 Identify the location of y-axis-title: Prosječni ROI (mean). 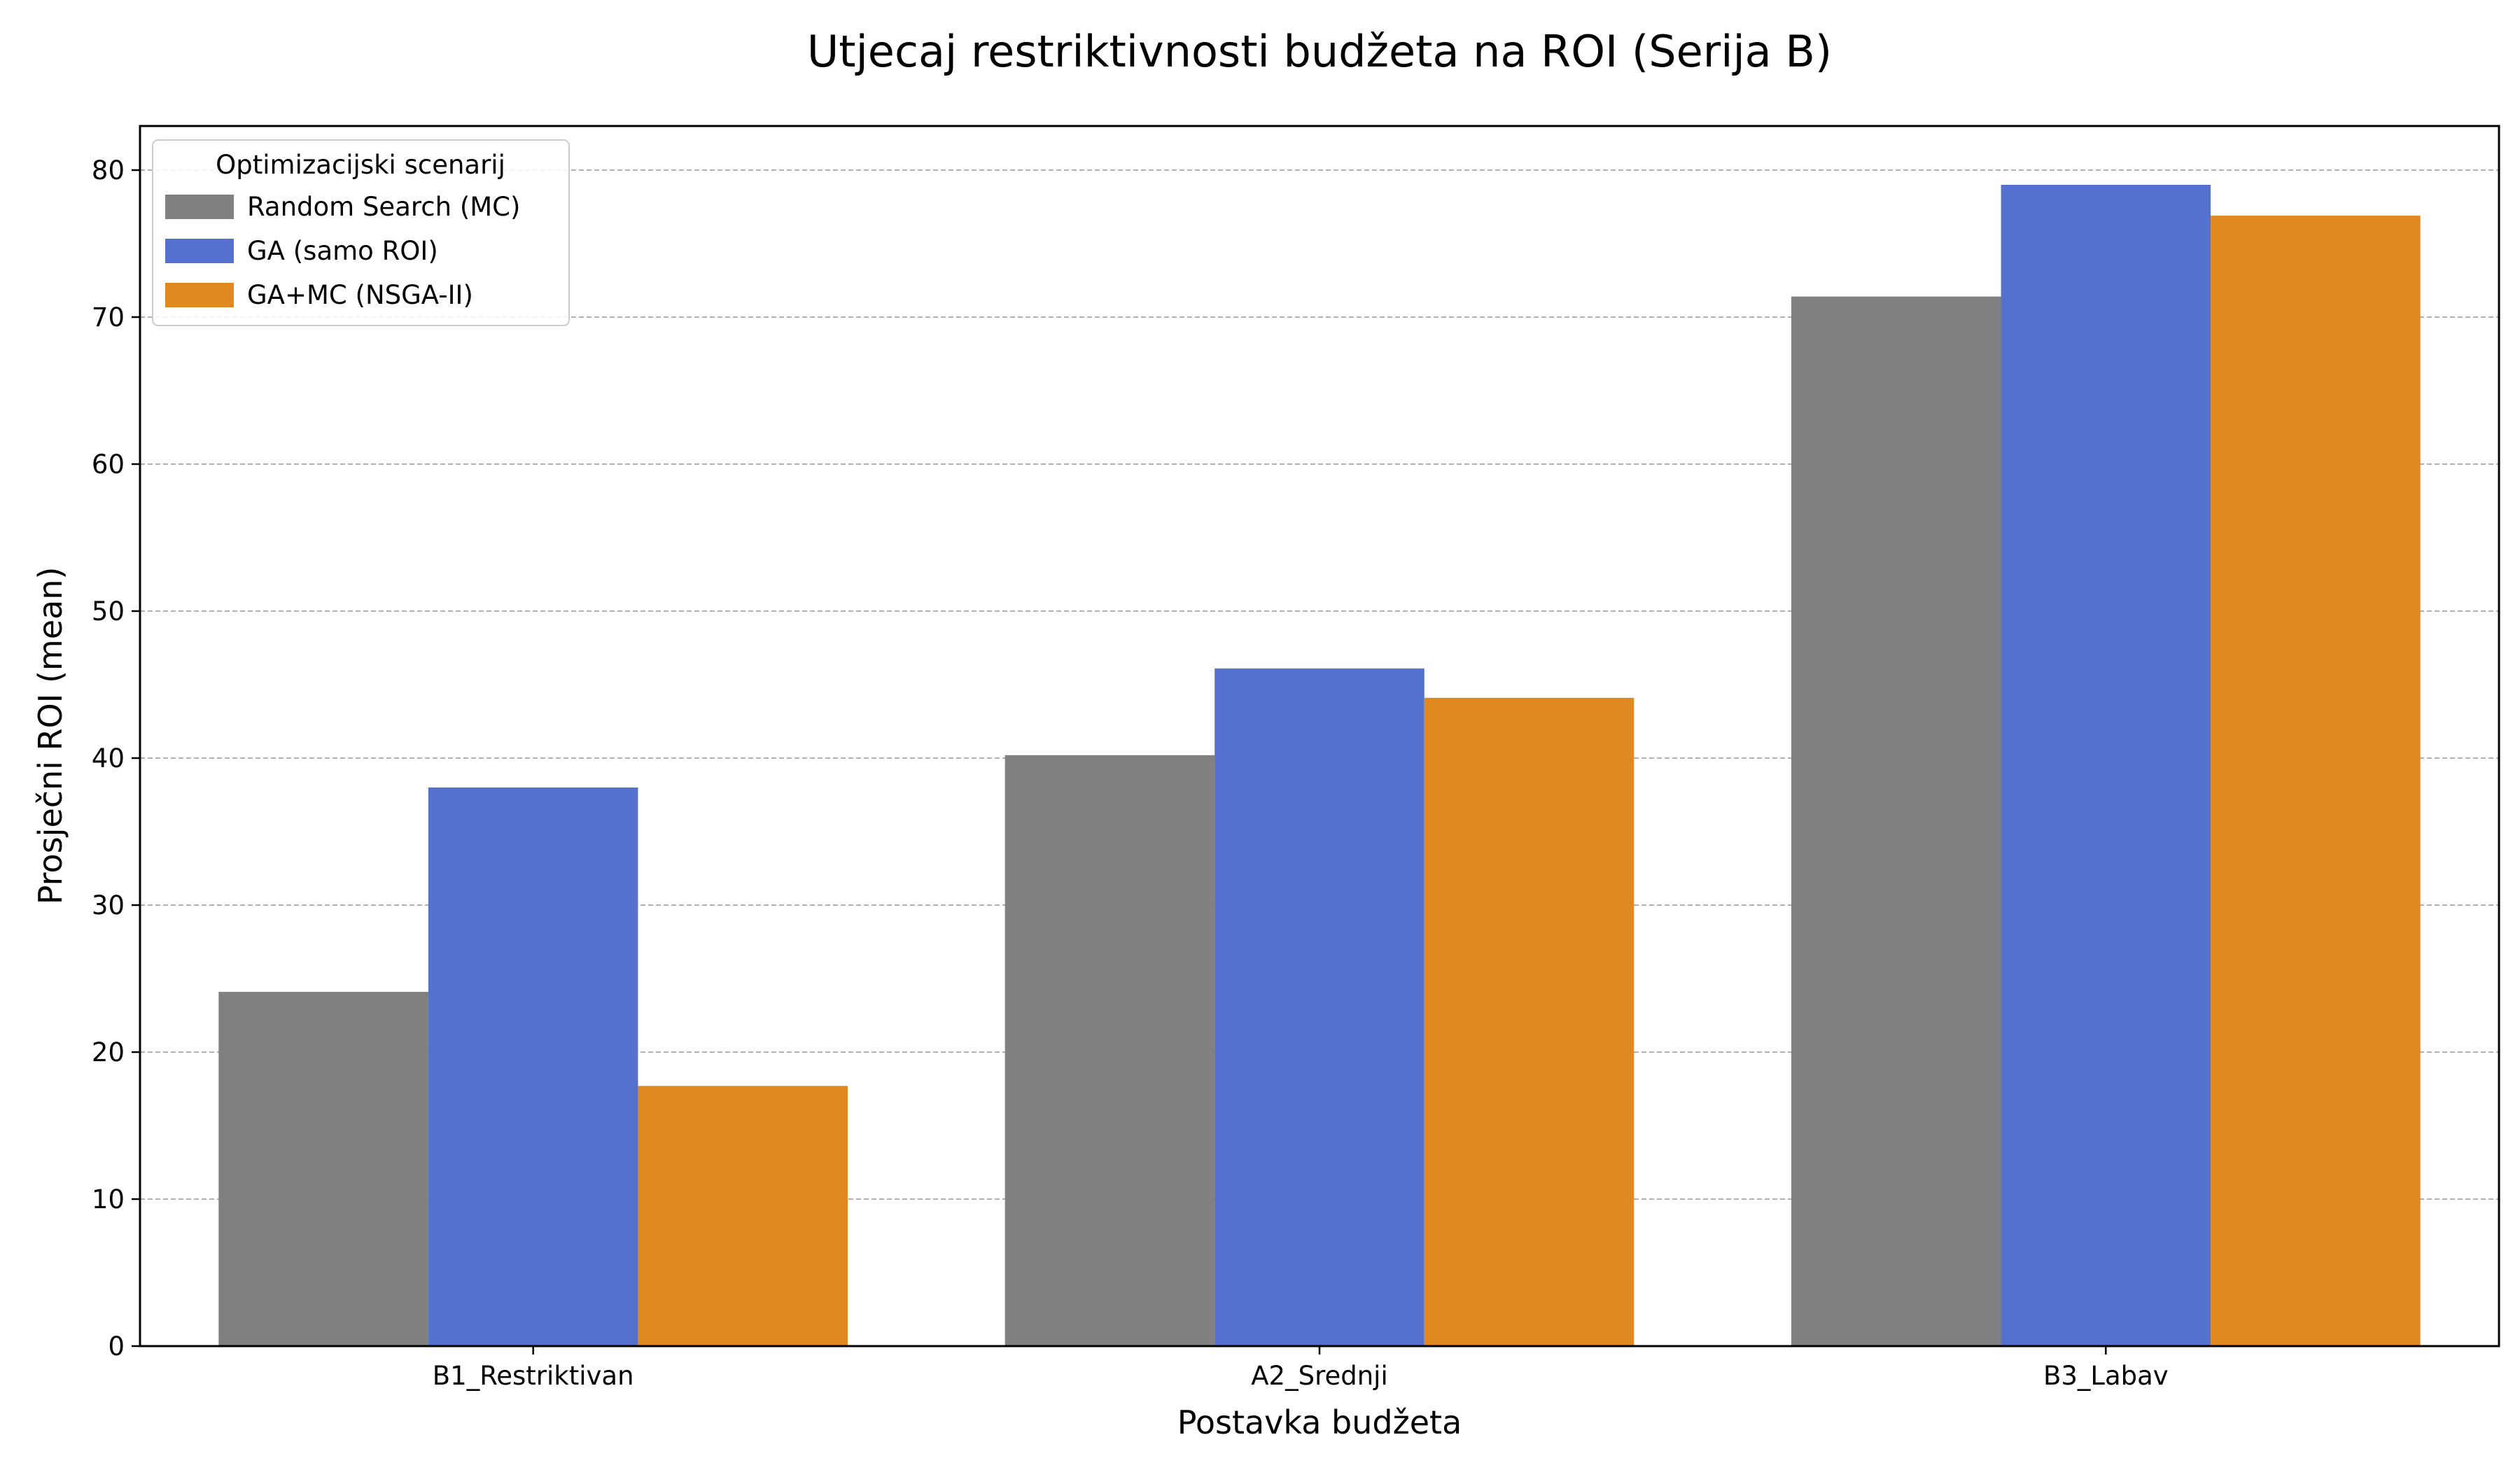
(50, 736).